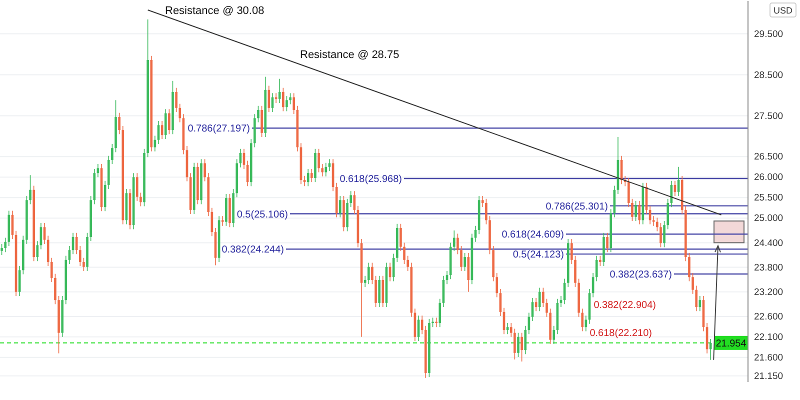 The image size is (800, 400). I want to click on ref-line-label: 21.954, so click(731, 344).